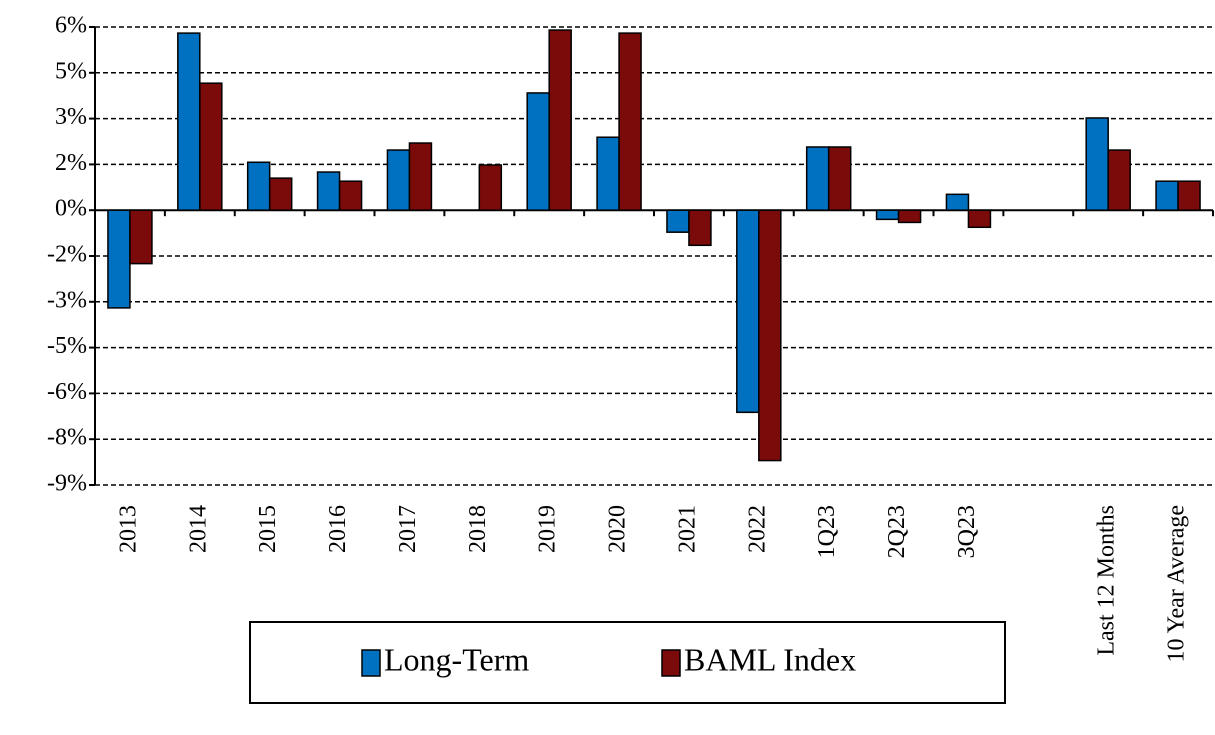  What do you see at coordinates (1107, 580) in the screenshot?
I see `x-tick-label: Last 12 Months` at bounding box center [1107, 580].